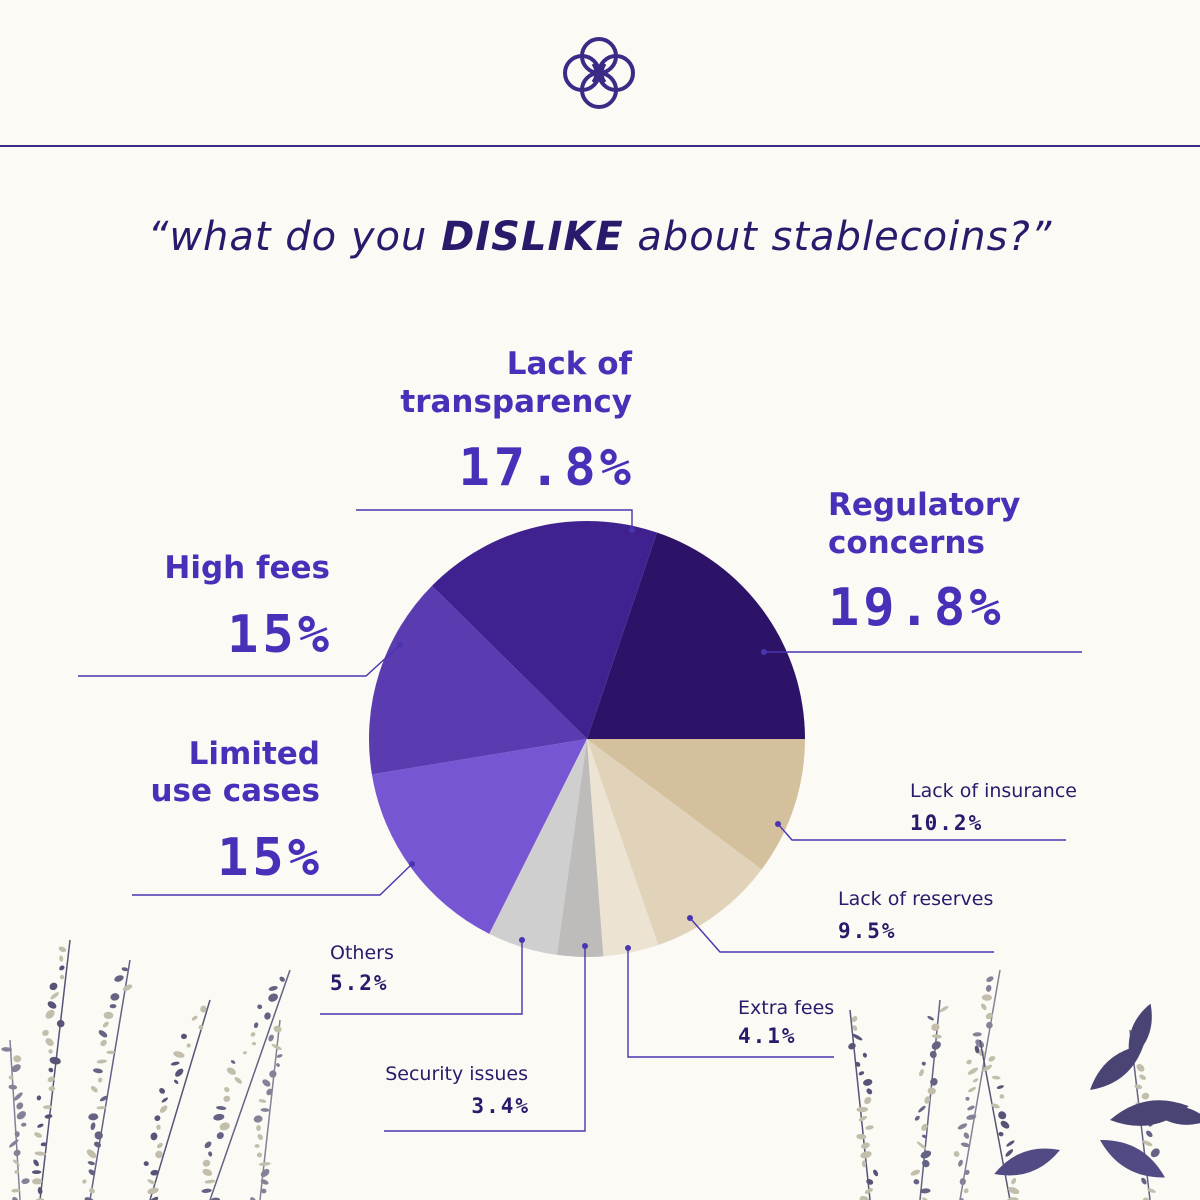  Describe the element at coordinates (506, 364) in the screenshot. I see `label-transparency-name-1: Lack of` at that location.